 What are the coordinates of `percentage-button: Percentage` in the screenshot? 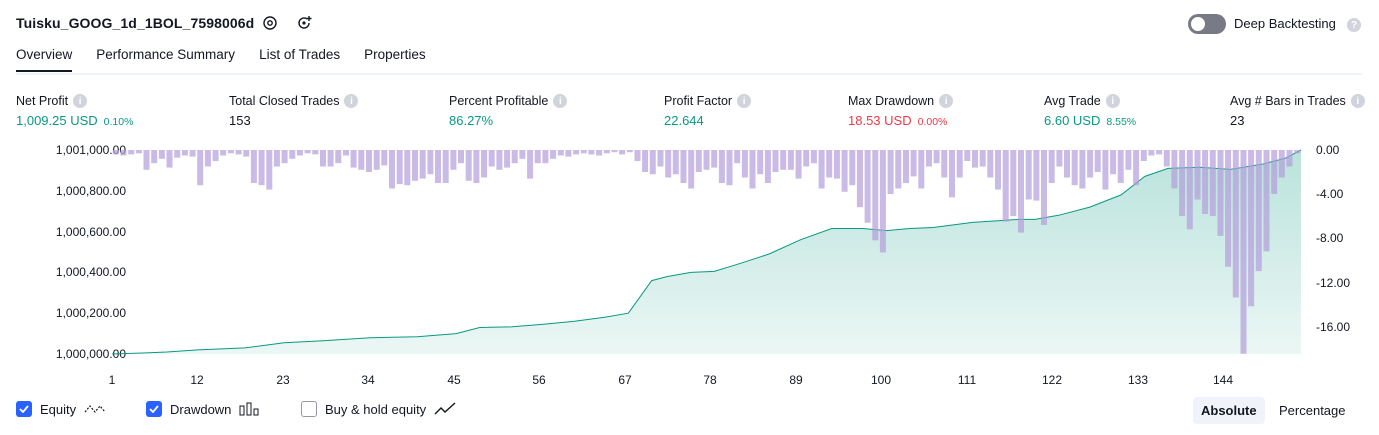 It's located at (1312, 410).